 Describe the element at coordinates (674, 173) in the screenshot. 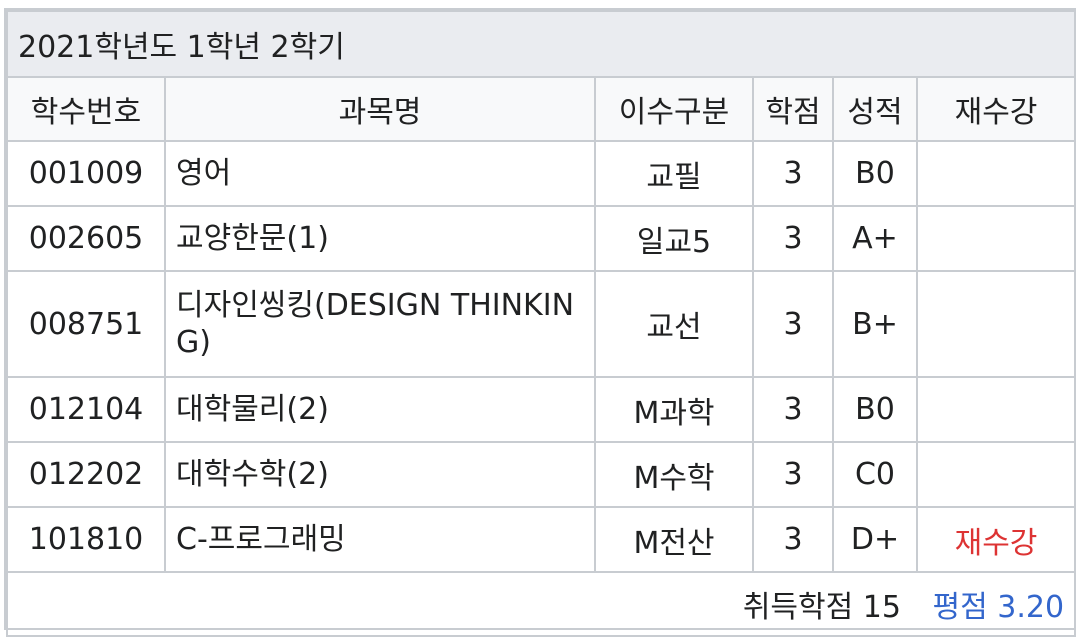

I see `course-category: 교필` at that location.